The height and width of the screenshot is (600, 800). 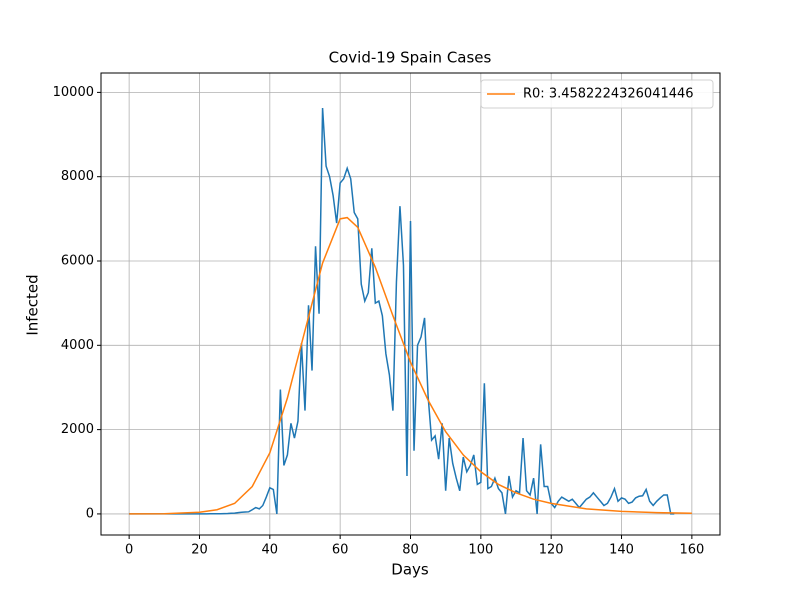 I want to click on x-tick-label: 100, so click(x=480, y=550).